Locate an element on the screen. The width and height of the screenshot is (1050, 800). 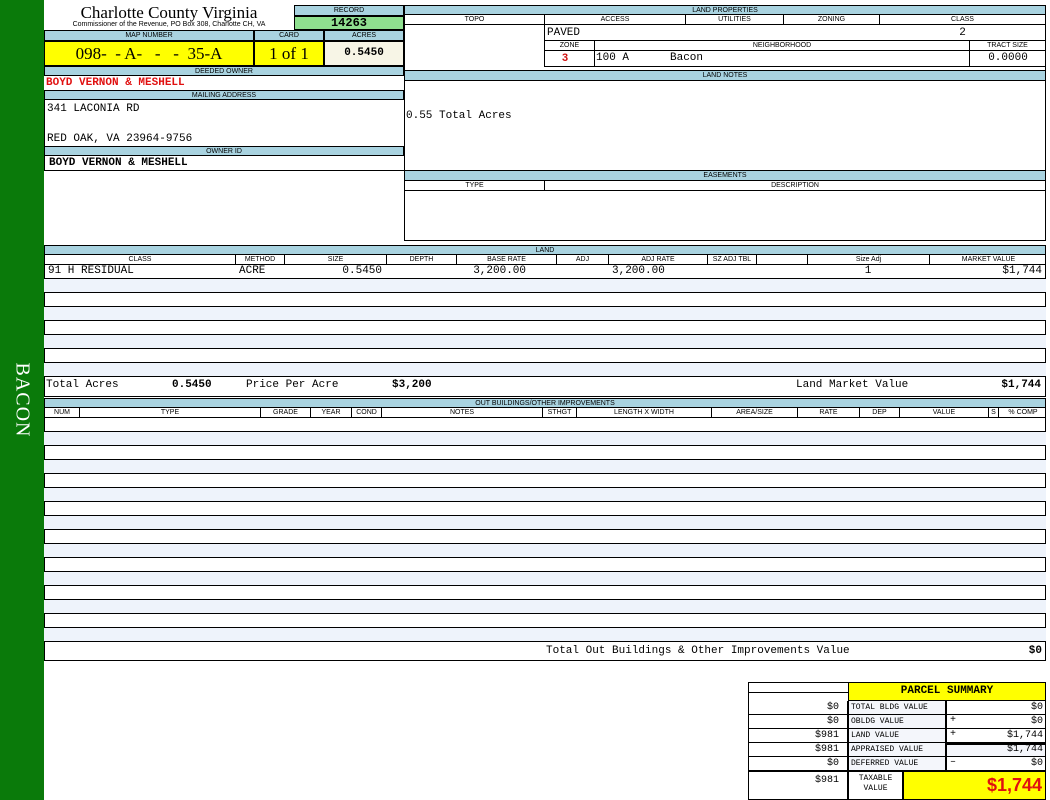
summary-value: $0 is located at coordinates (1036, 721).